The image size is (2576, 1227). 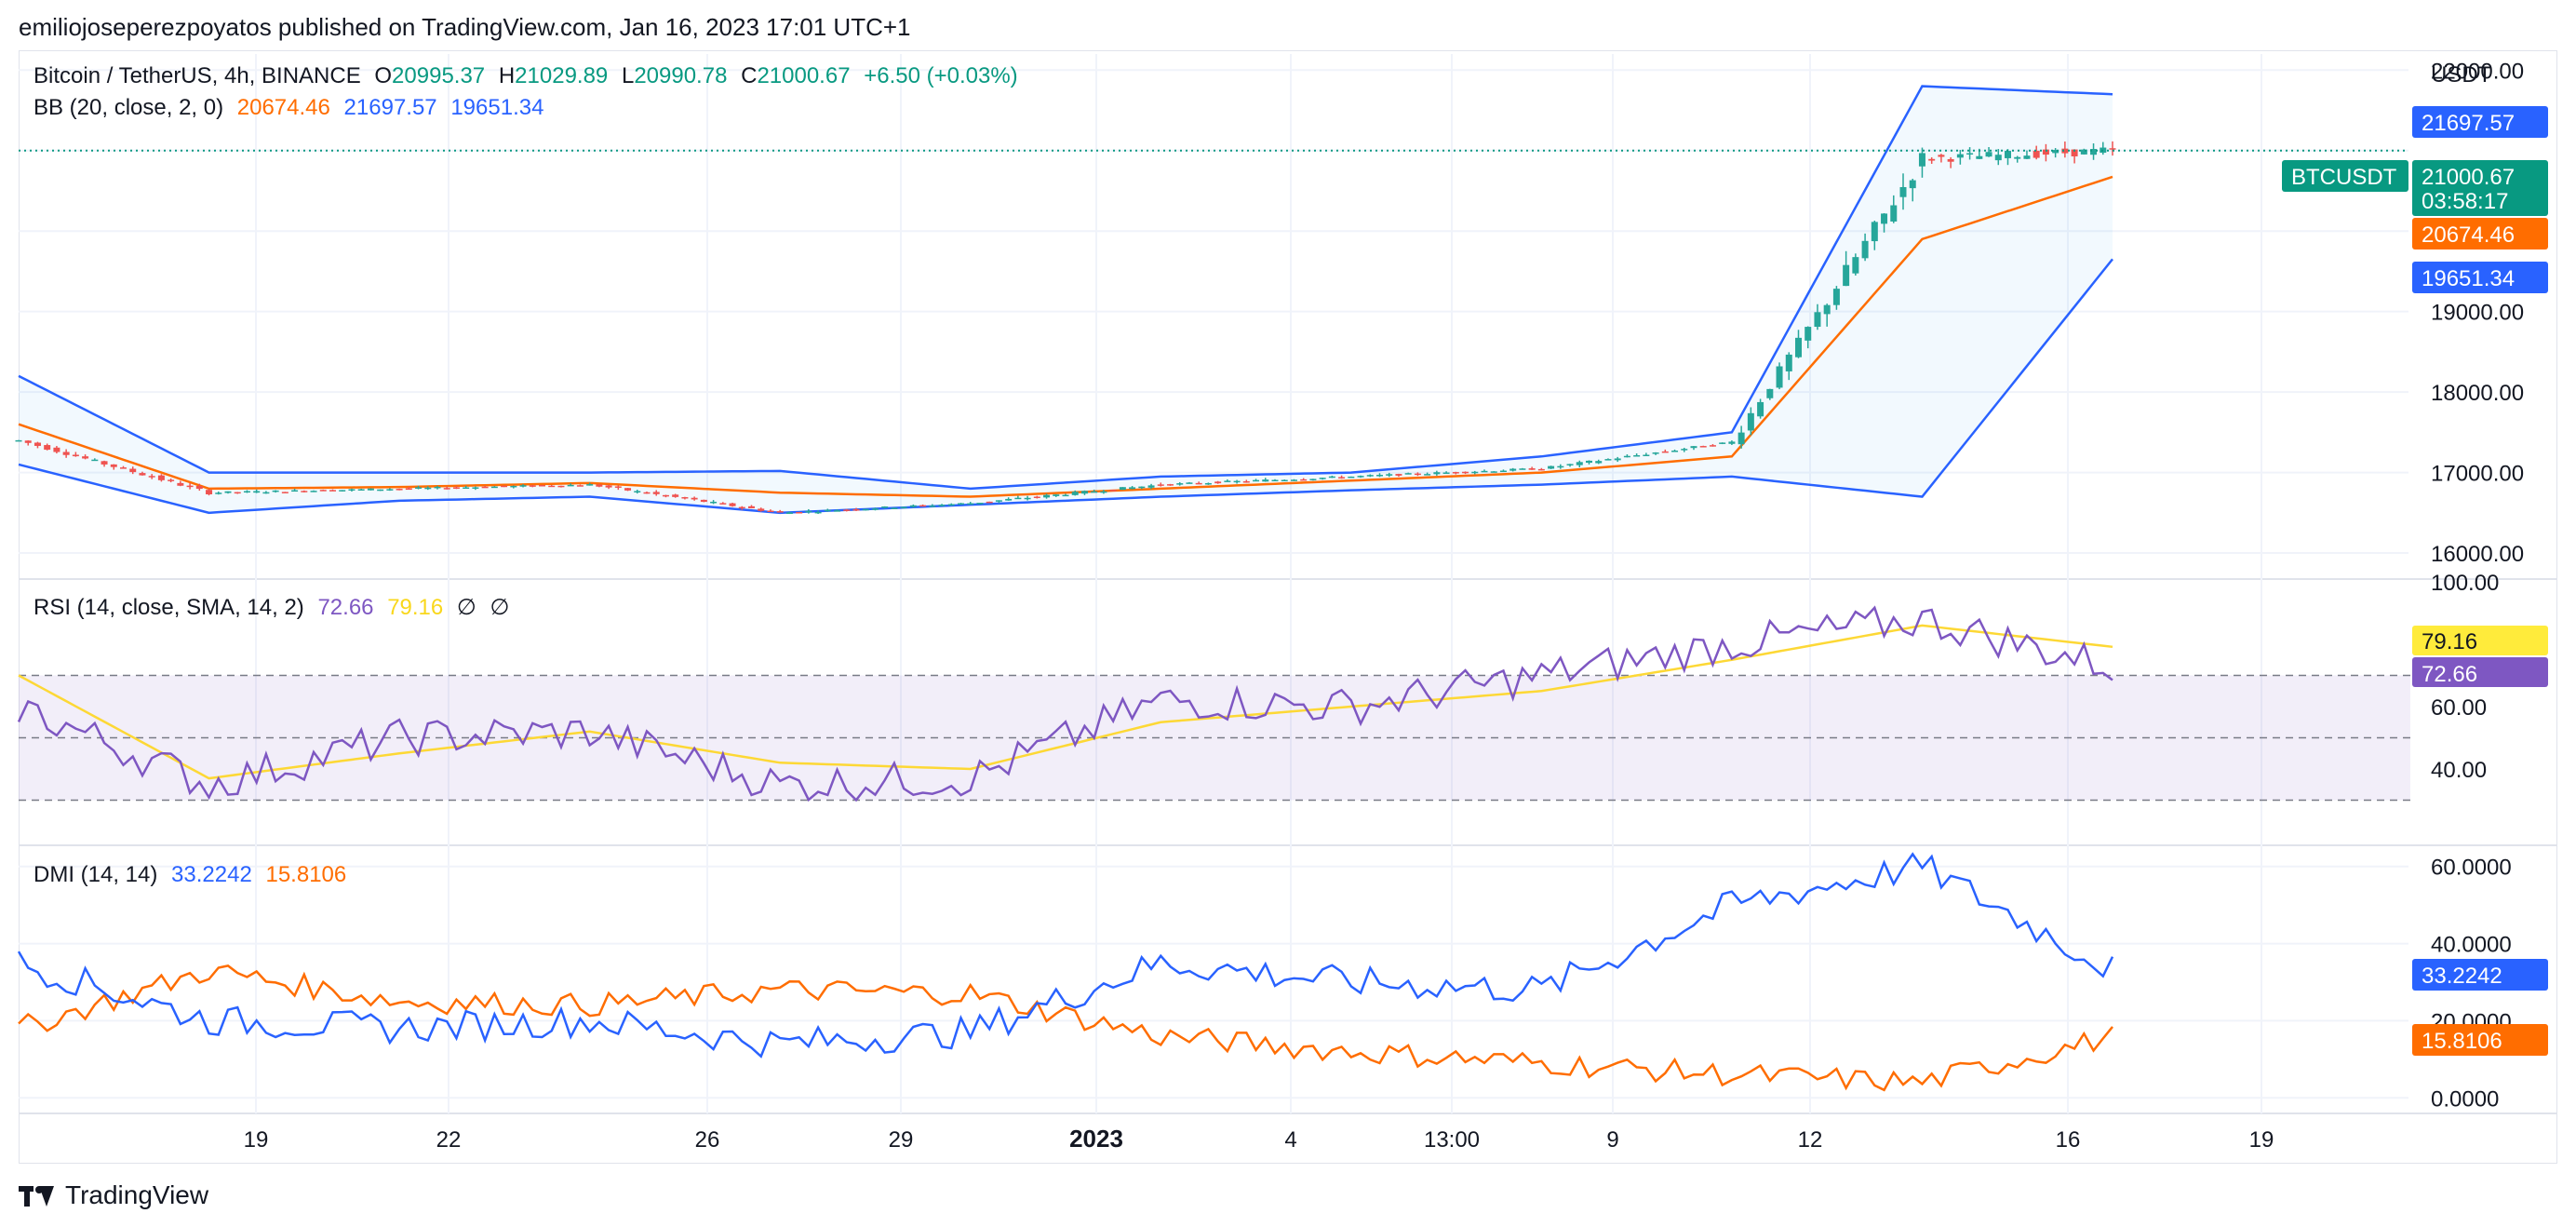 I want to click on rsi-axis-label: 100.00, so click(x=2465, y=583).